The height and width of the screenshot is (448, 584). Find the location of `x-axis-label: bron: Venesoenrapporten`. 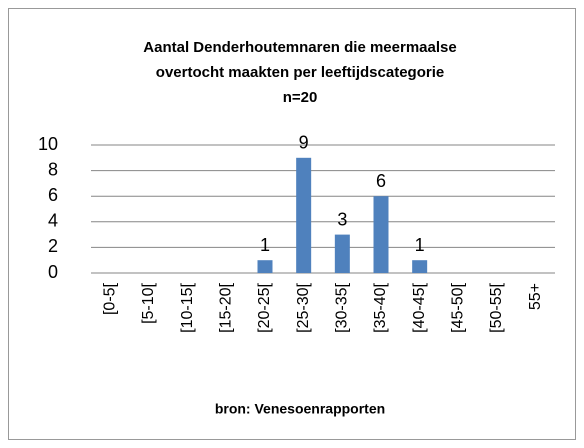

x-axis-label: bron: Venesoenrapporten is located at coordinates (300, 409).